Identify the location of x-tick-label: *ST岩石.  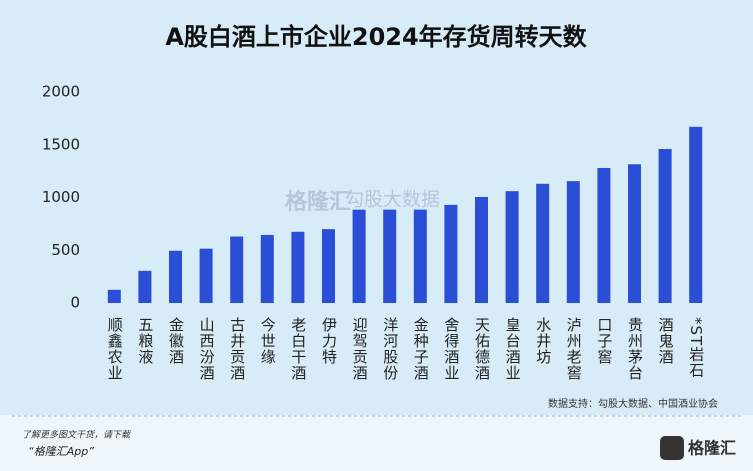
(696, 347).